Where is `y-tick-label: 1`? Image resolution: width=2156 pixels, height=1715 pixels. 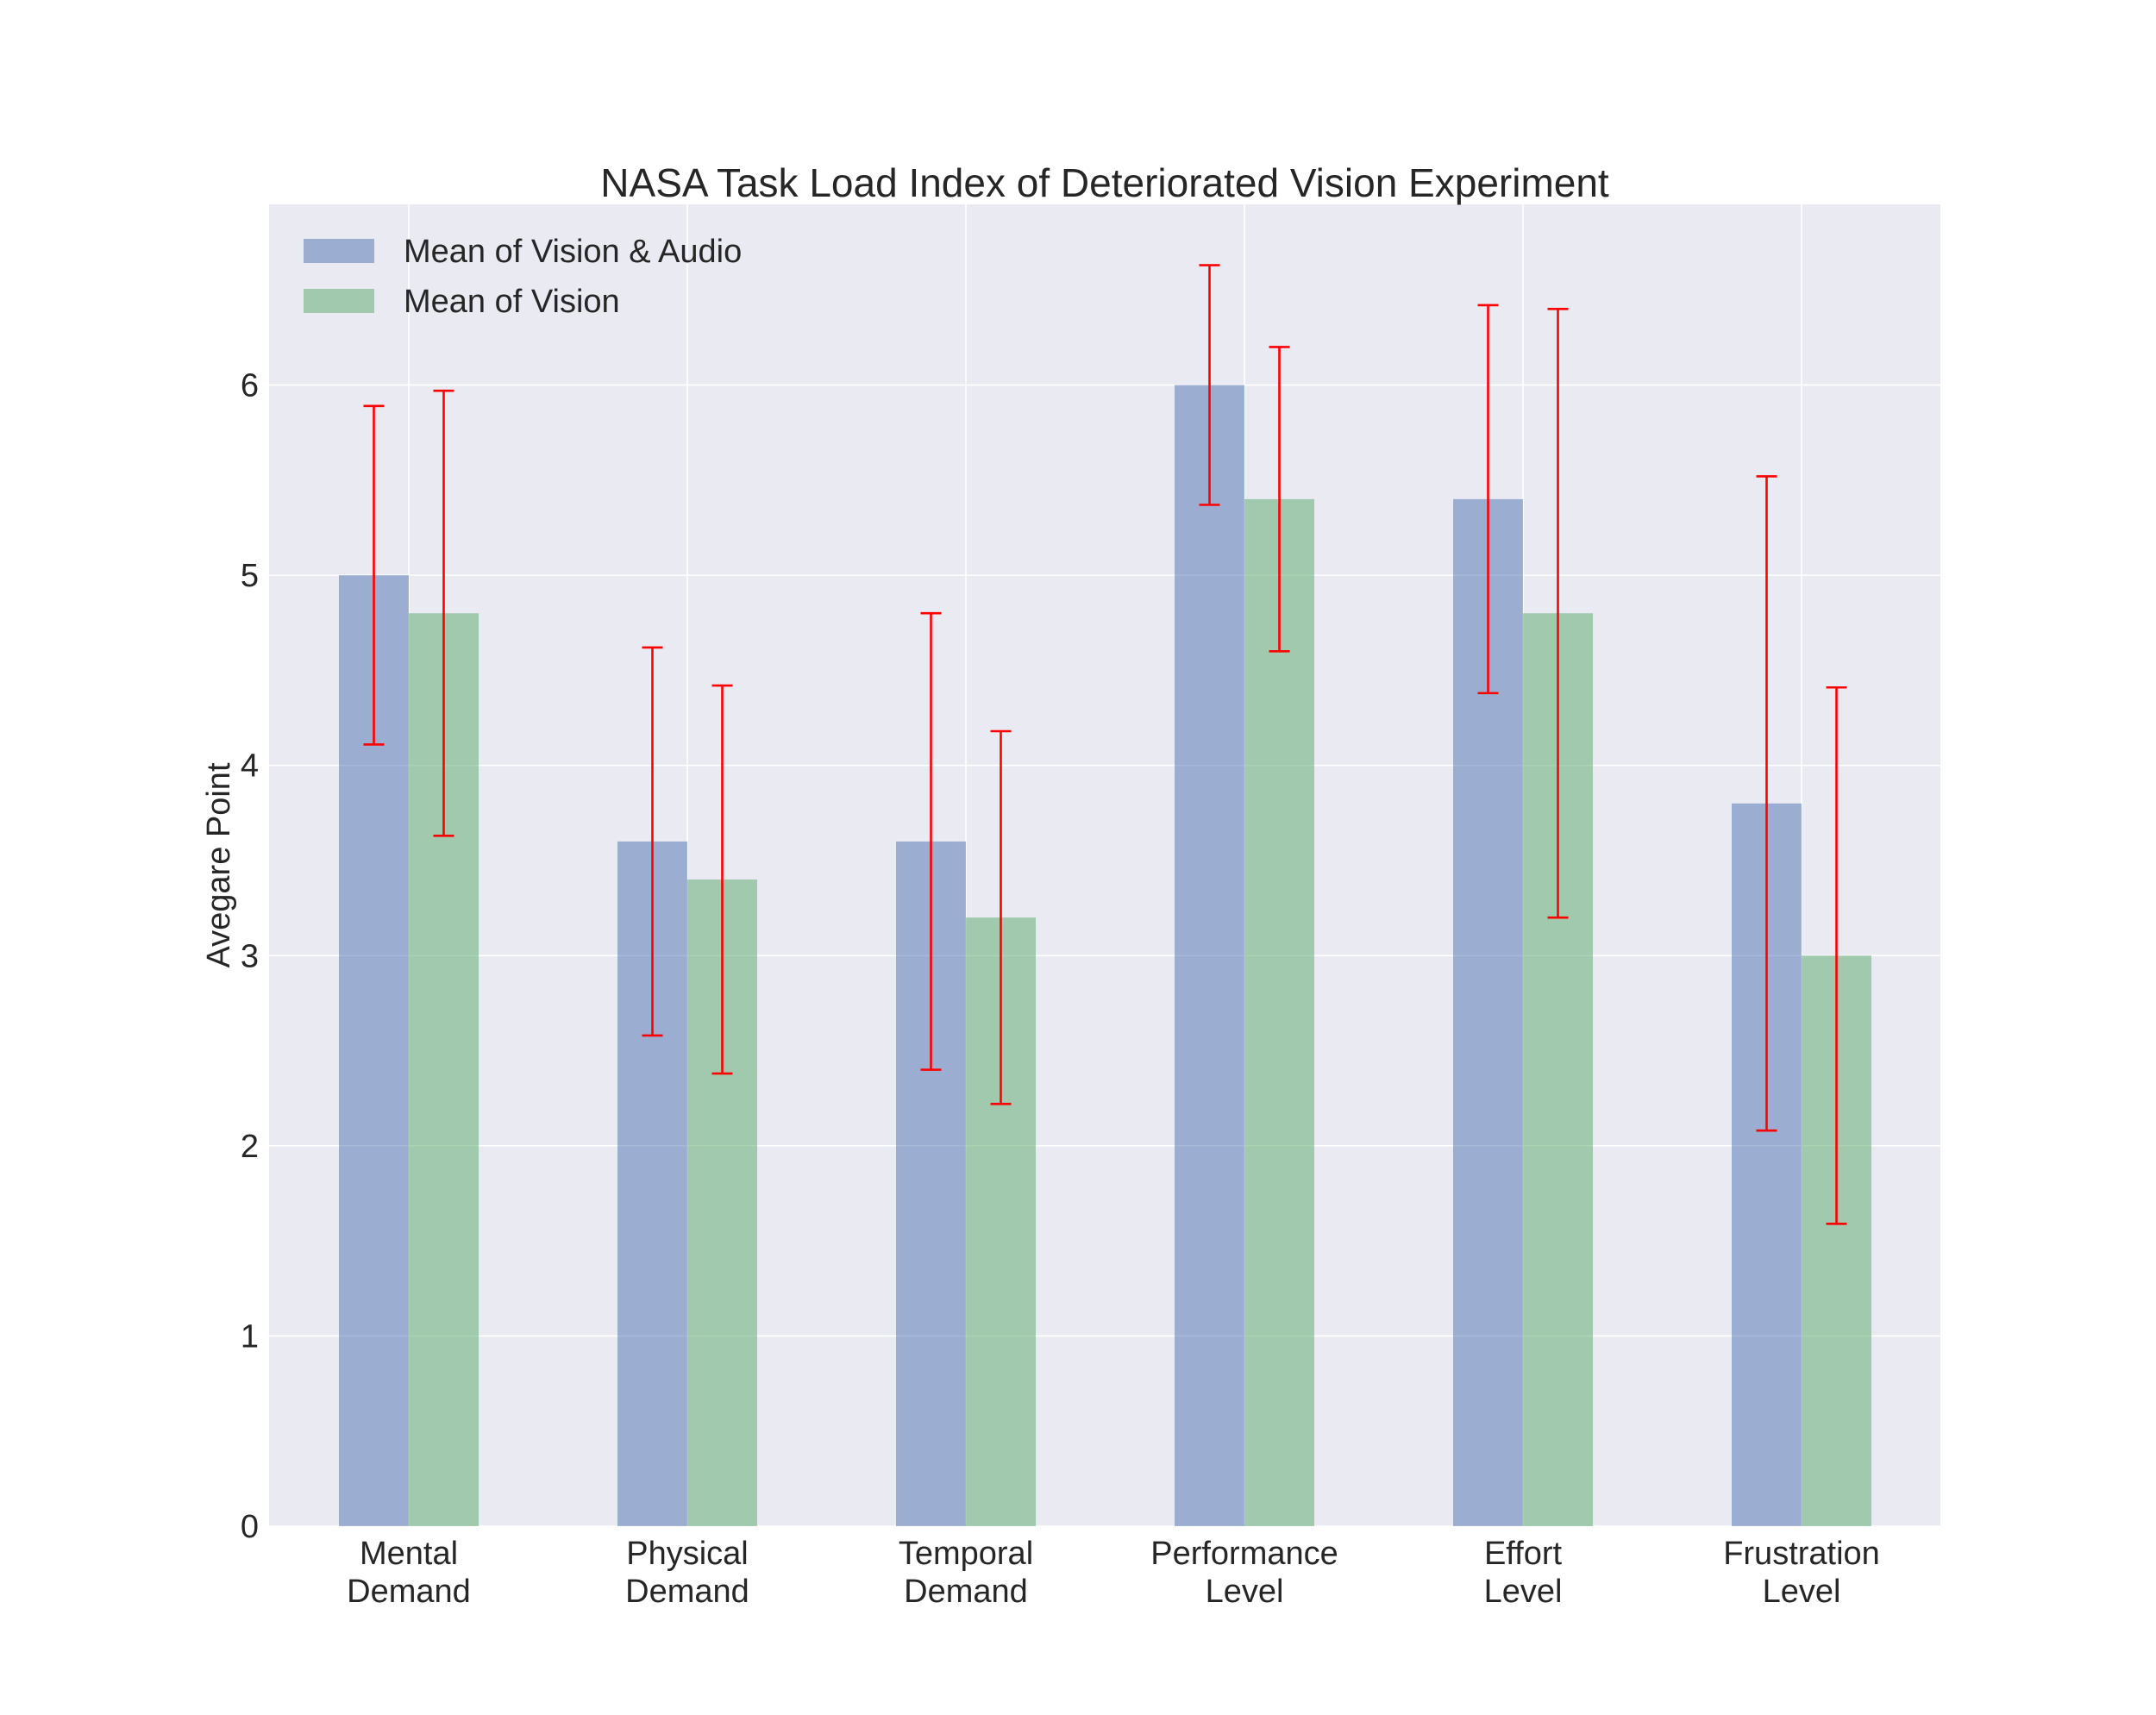 y-tick-label: 1 is located at coordinates (250, 1337).